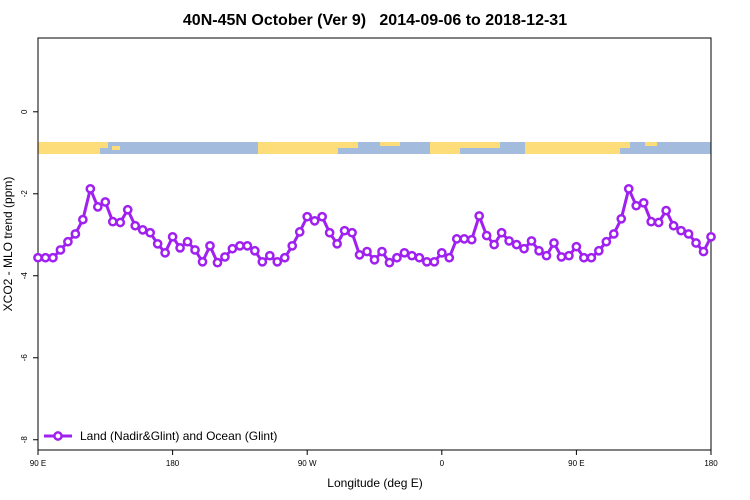  I want to click on y-tick-label: 0, so click(24, 111).